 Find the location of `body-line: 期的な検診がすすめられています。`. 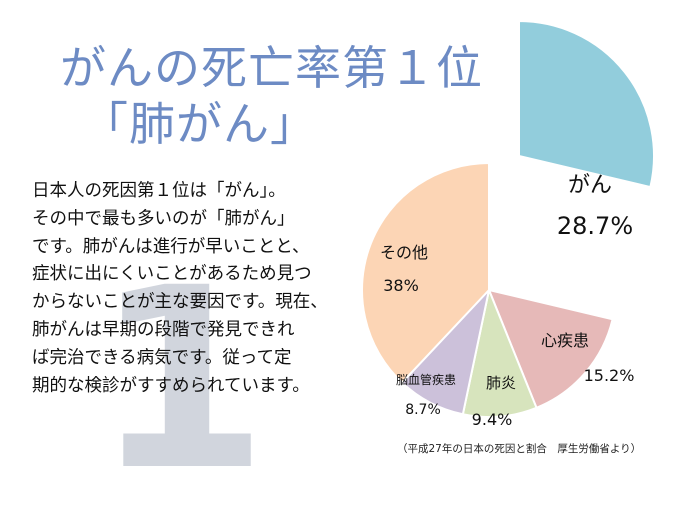

body-line: 期的な検診がすすめられています。 is located at coordinates (171, 385).